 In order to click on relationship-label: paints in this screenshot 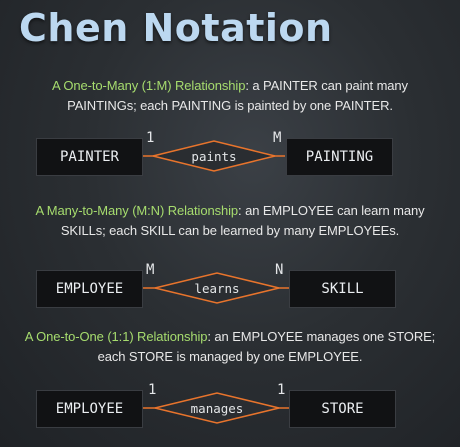, I will do `click(214, 156)`.